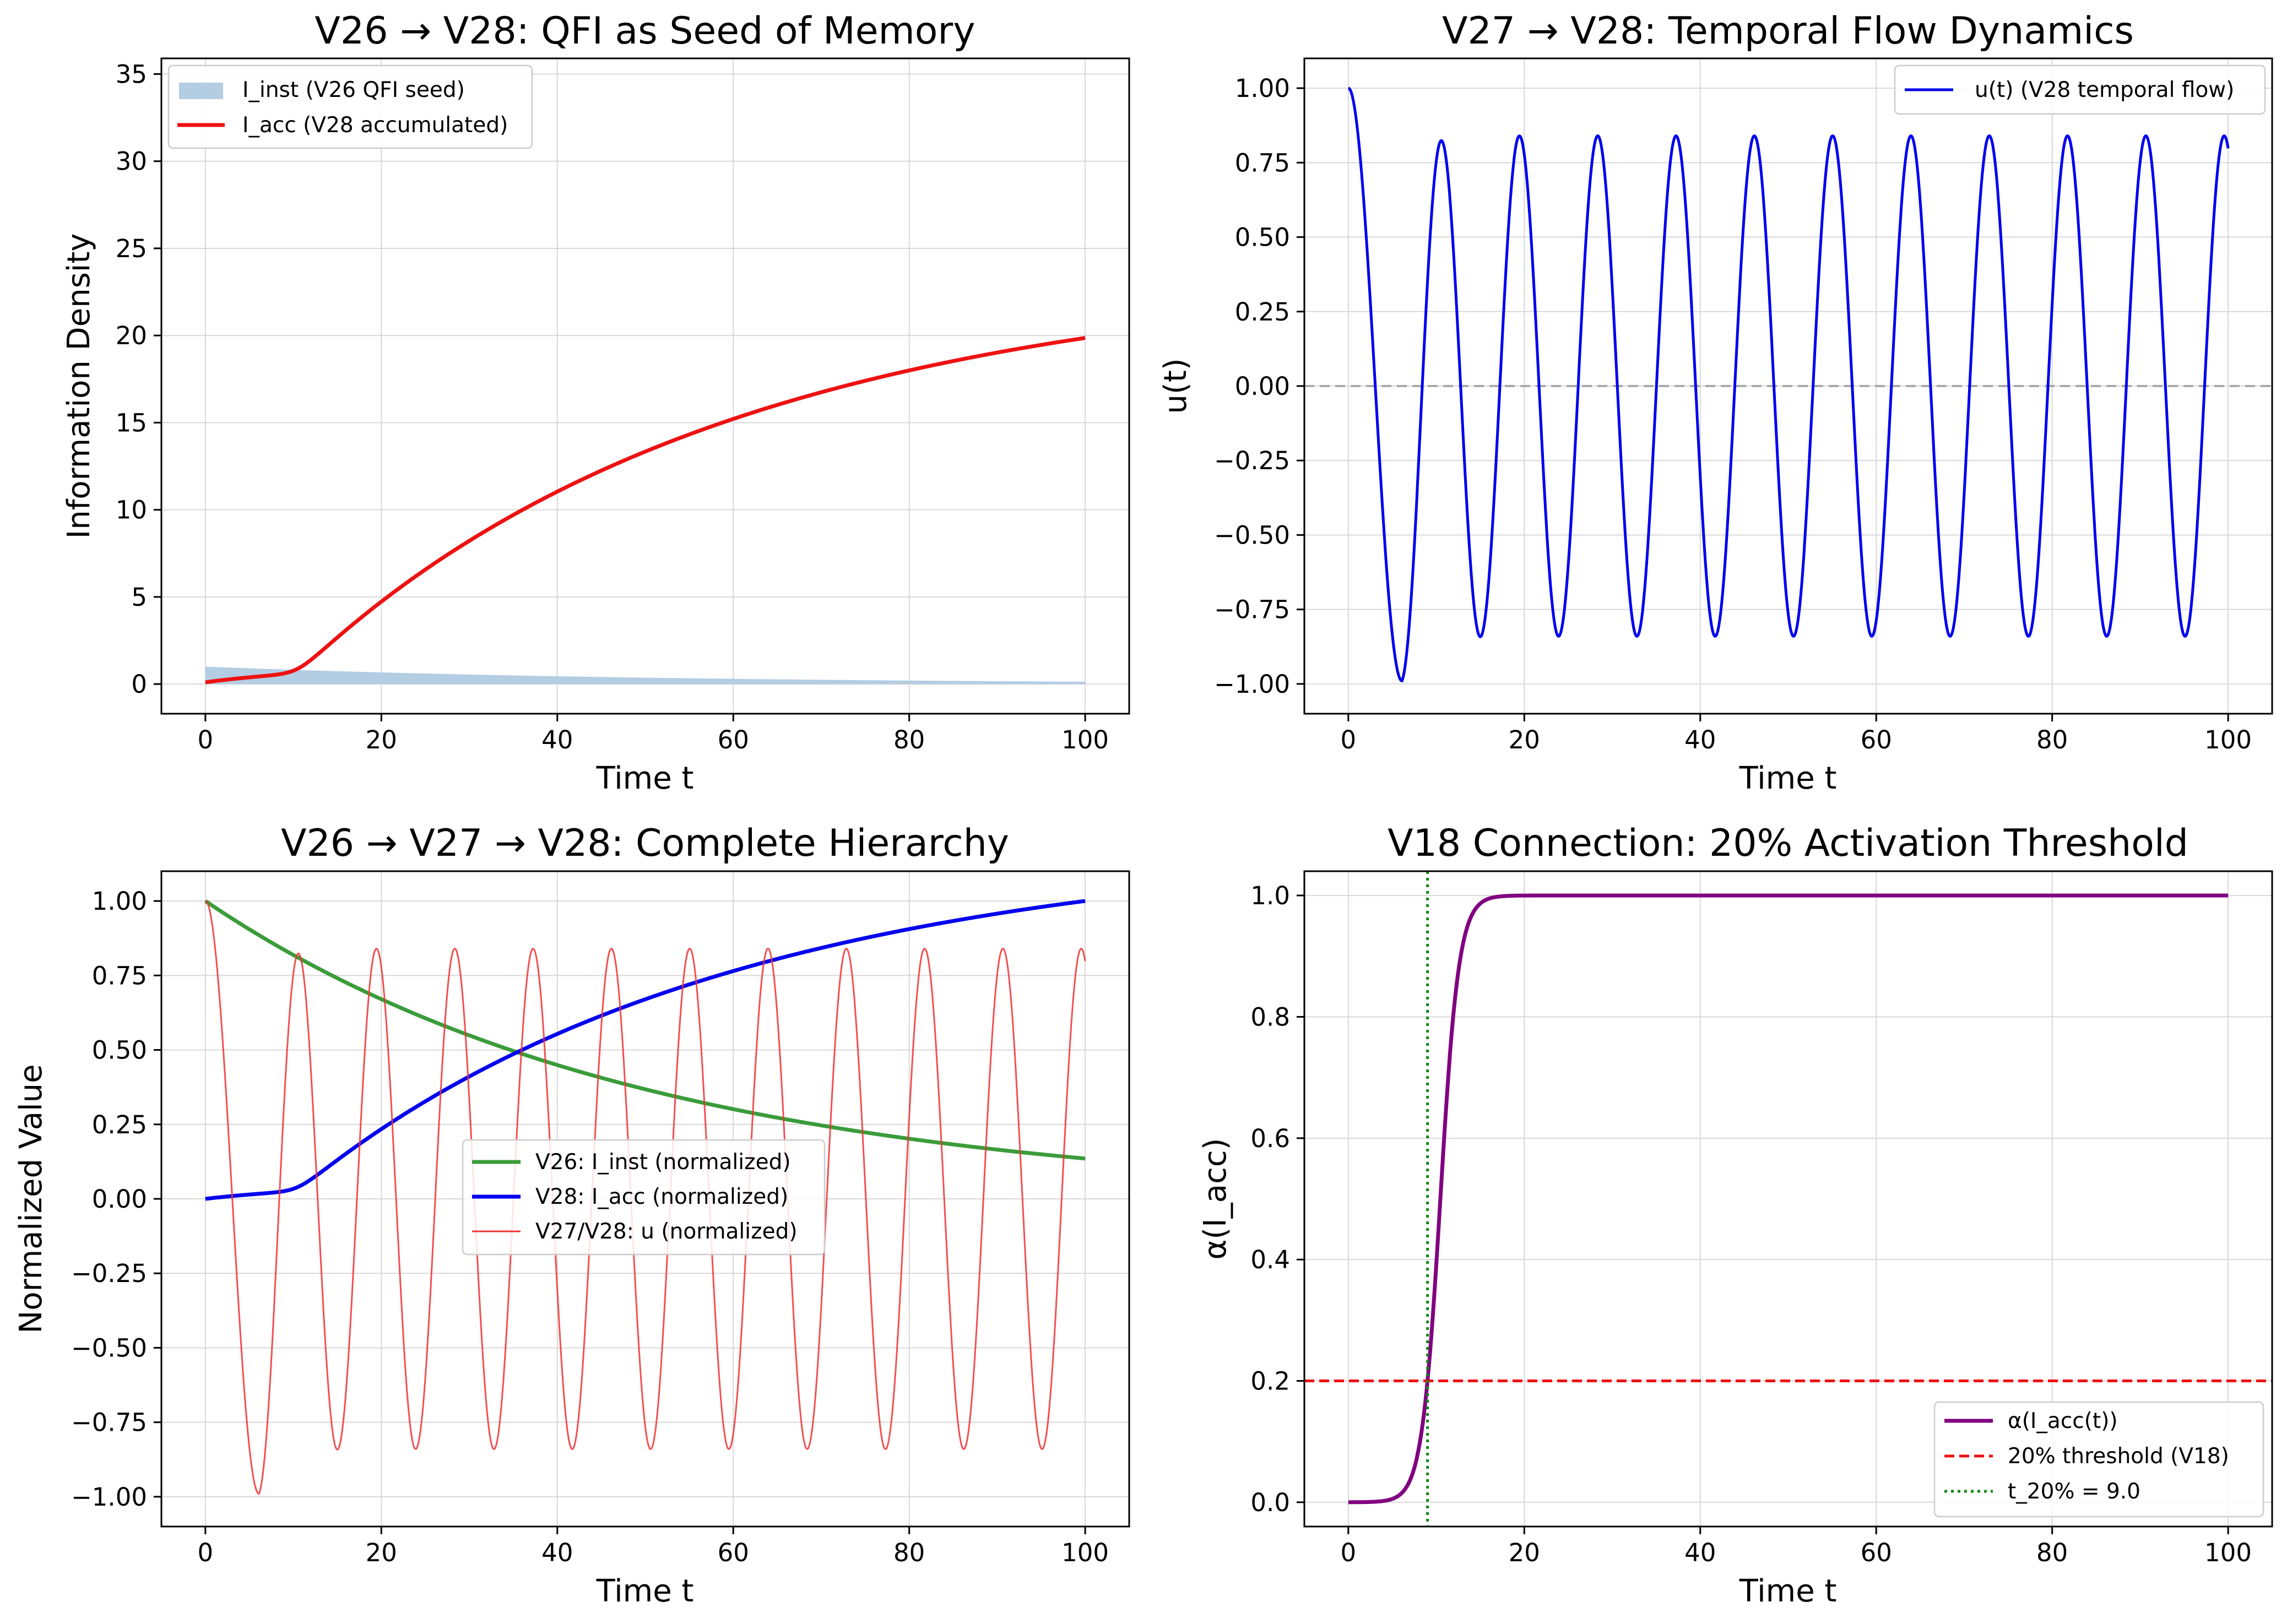  What do you see at coordinates (1270, 1016) in the screenshot?
I see `y-tick-label: 0.8` at bounding box center [1270, 1016].